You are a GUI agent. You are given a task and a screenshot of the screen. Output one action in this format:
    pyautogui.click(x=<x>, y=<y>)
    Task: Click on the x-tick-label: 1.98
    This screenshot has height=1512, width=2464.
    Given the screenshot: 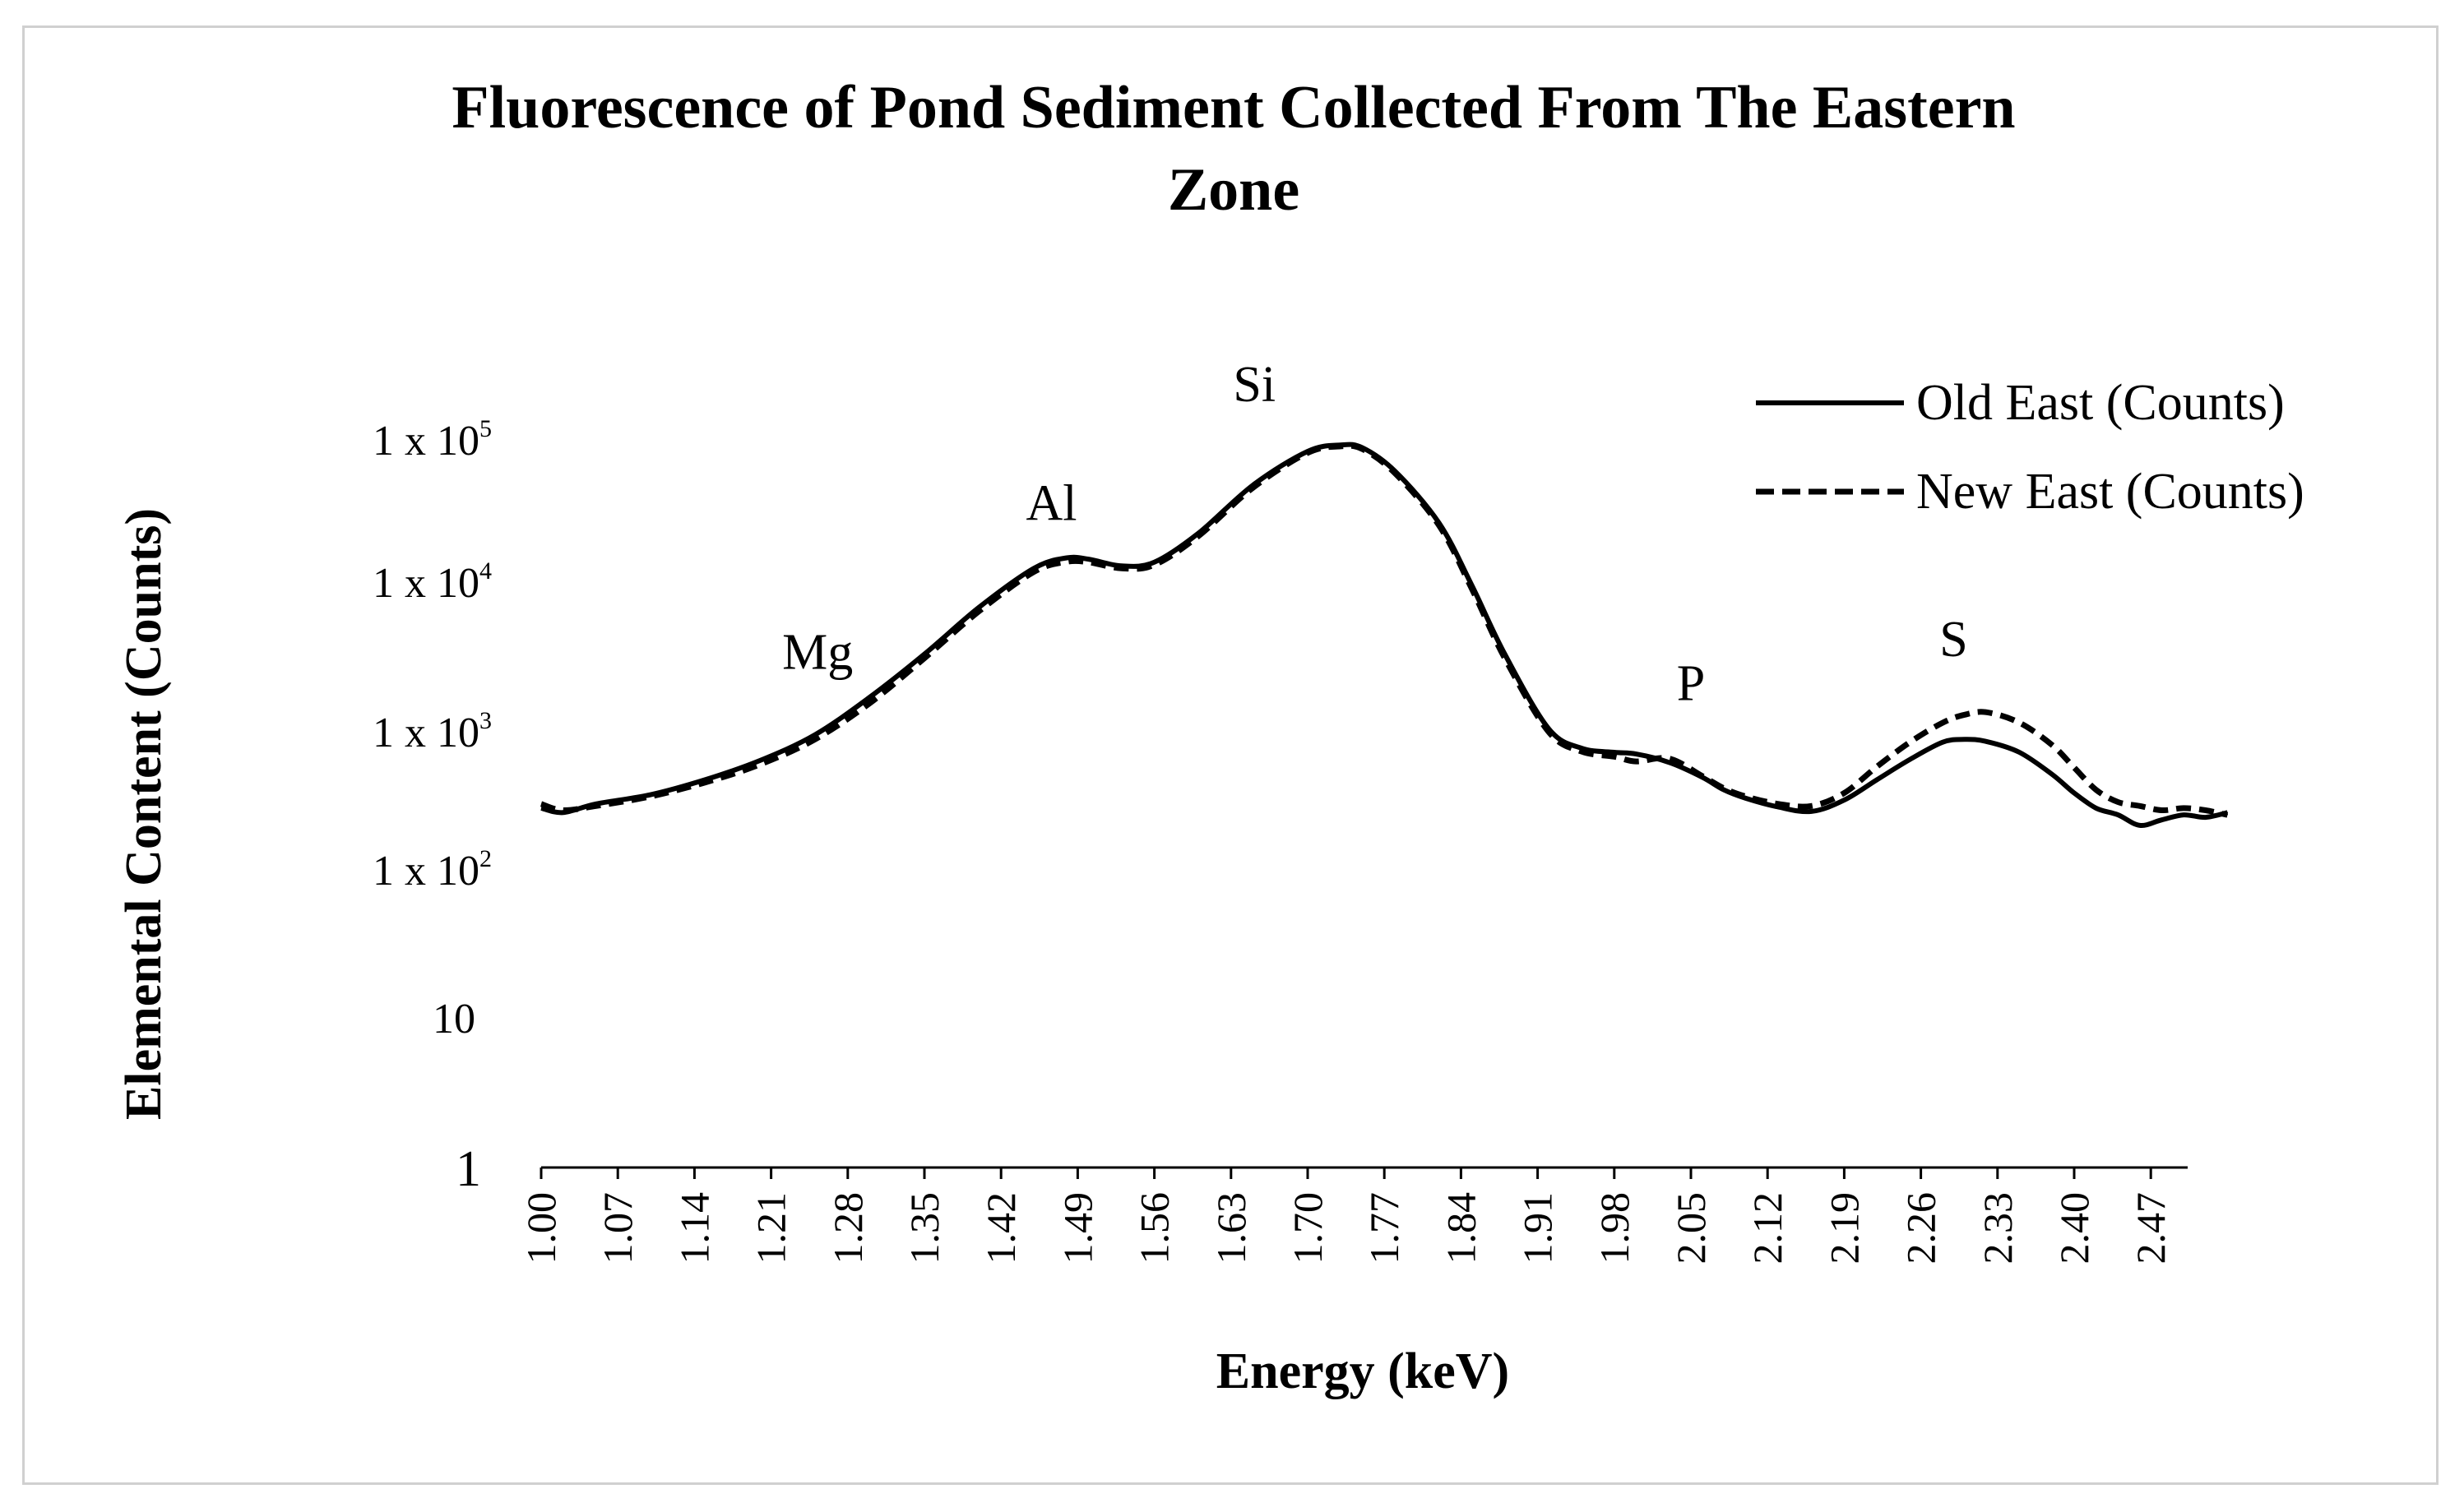 What is the action you would take?
    pyautogui.click(x=1614, y=1228)
    